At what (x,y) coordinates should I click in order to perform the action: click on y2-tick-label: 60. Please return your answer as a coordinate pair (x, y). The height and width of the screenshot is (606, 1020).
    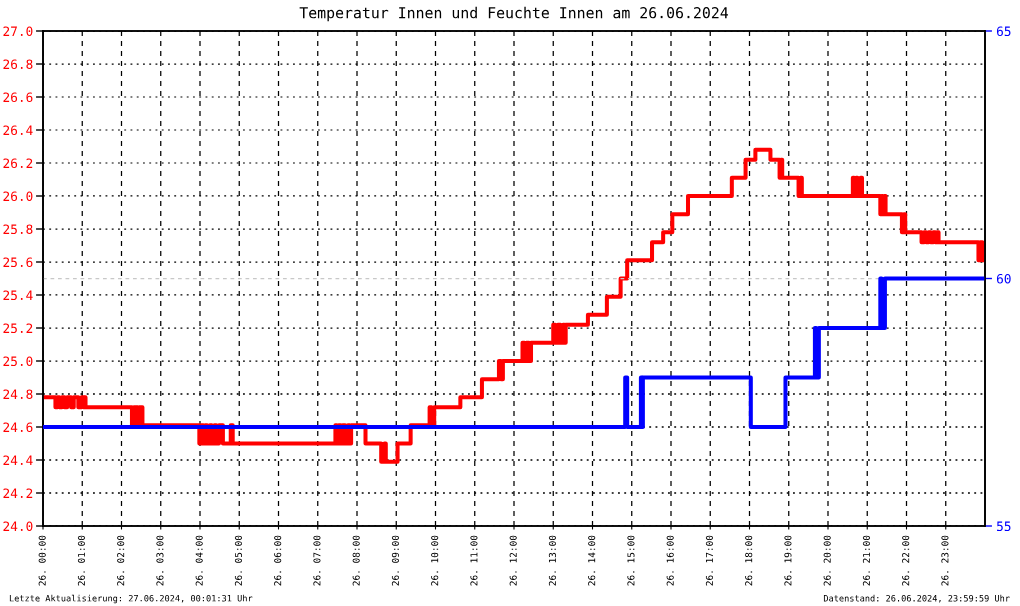
    Looking at the image, I should click on (1003, 278).